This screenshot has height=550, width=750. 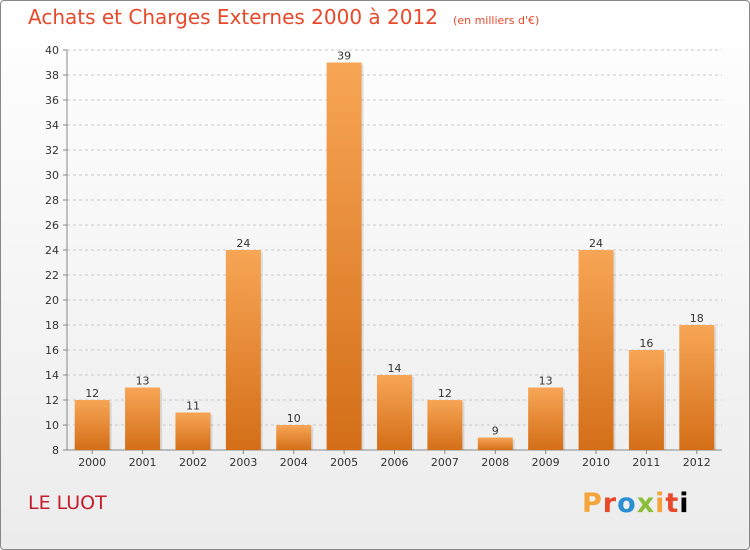 What do you see at coordinates (52, 375) in the screenshot?
I see `y-tick-label: 14` at bounding box center [52, 375].